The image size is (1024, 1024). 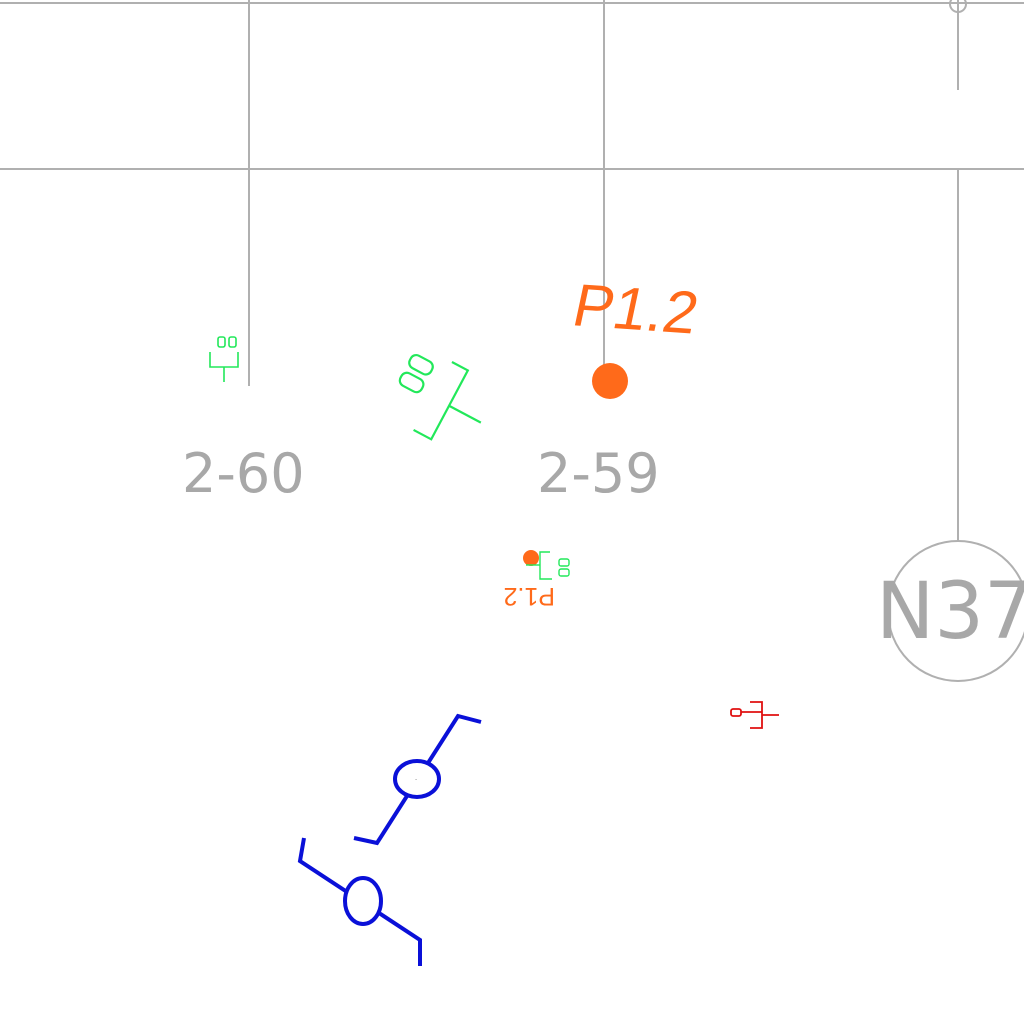 I want to click on grid-label-2-59: 2-59, so click(x=598, y=473).